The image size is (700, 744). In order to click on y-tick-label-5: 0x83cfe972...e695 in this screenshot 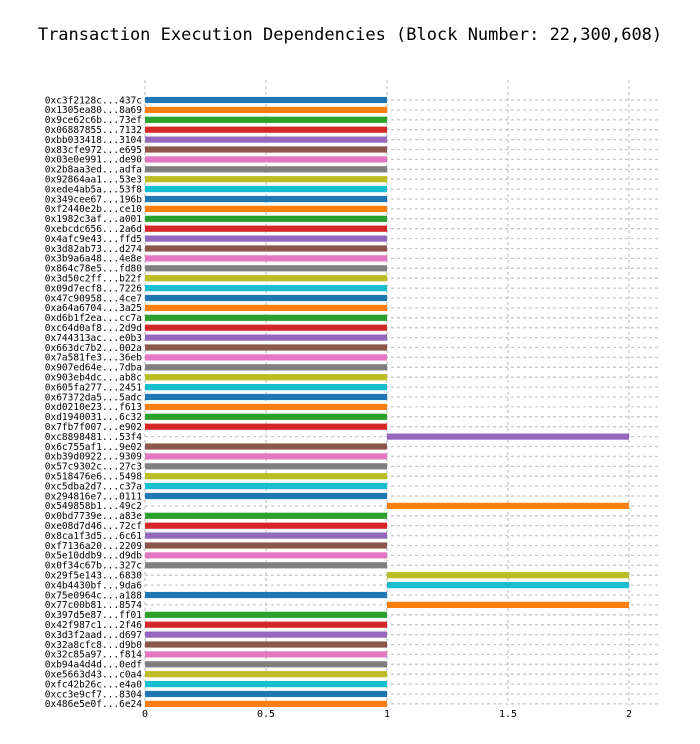, I will do `click(93, 150)`.